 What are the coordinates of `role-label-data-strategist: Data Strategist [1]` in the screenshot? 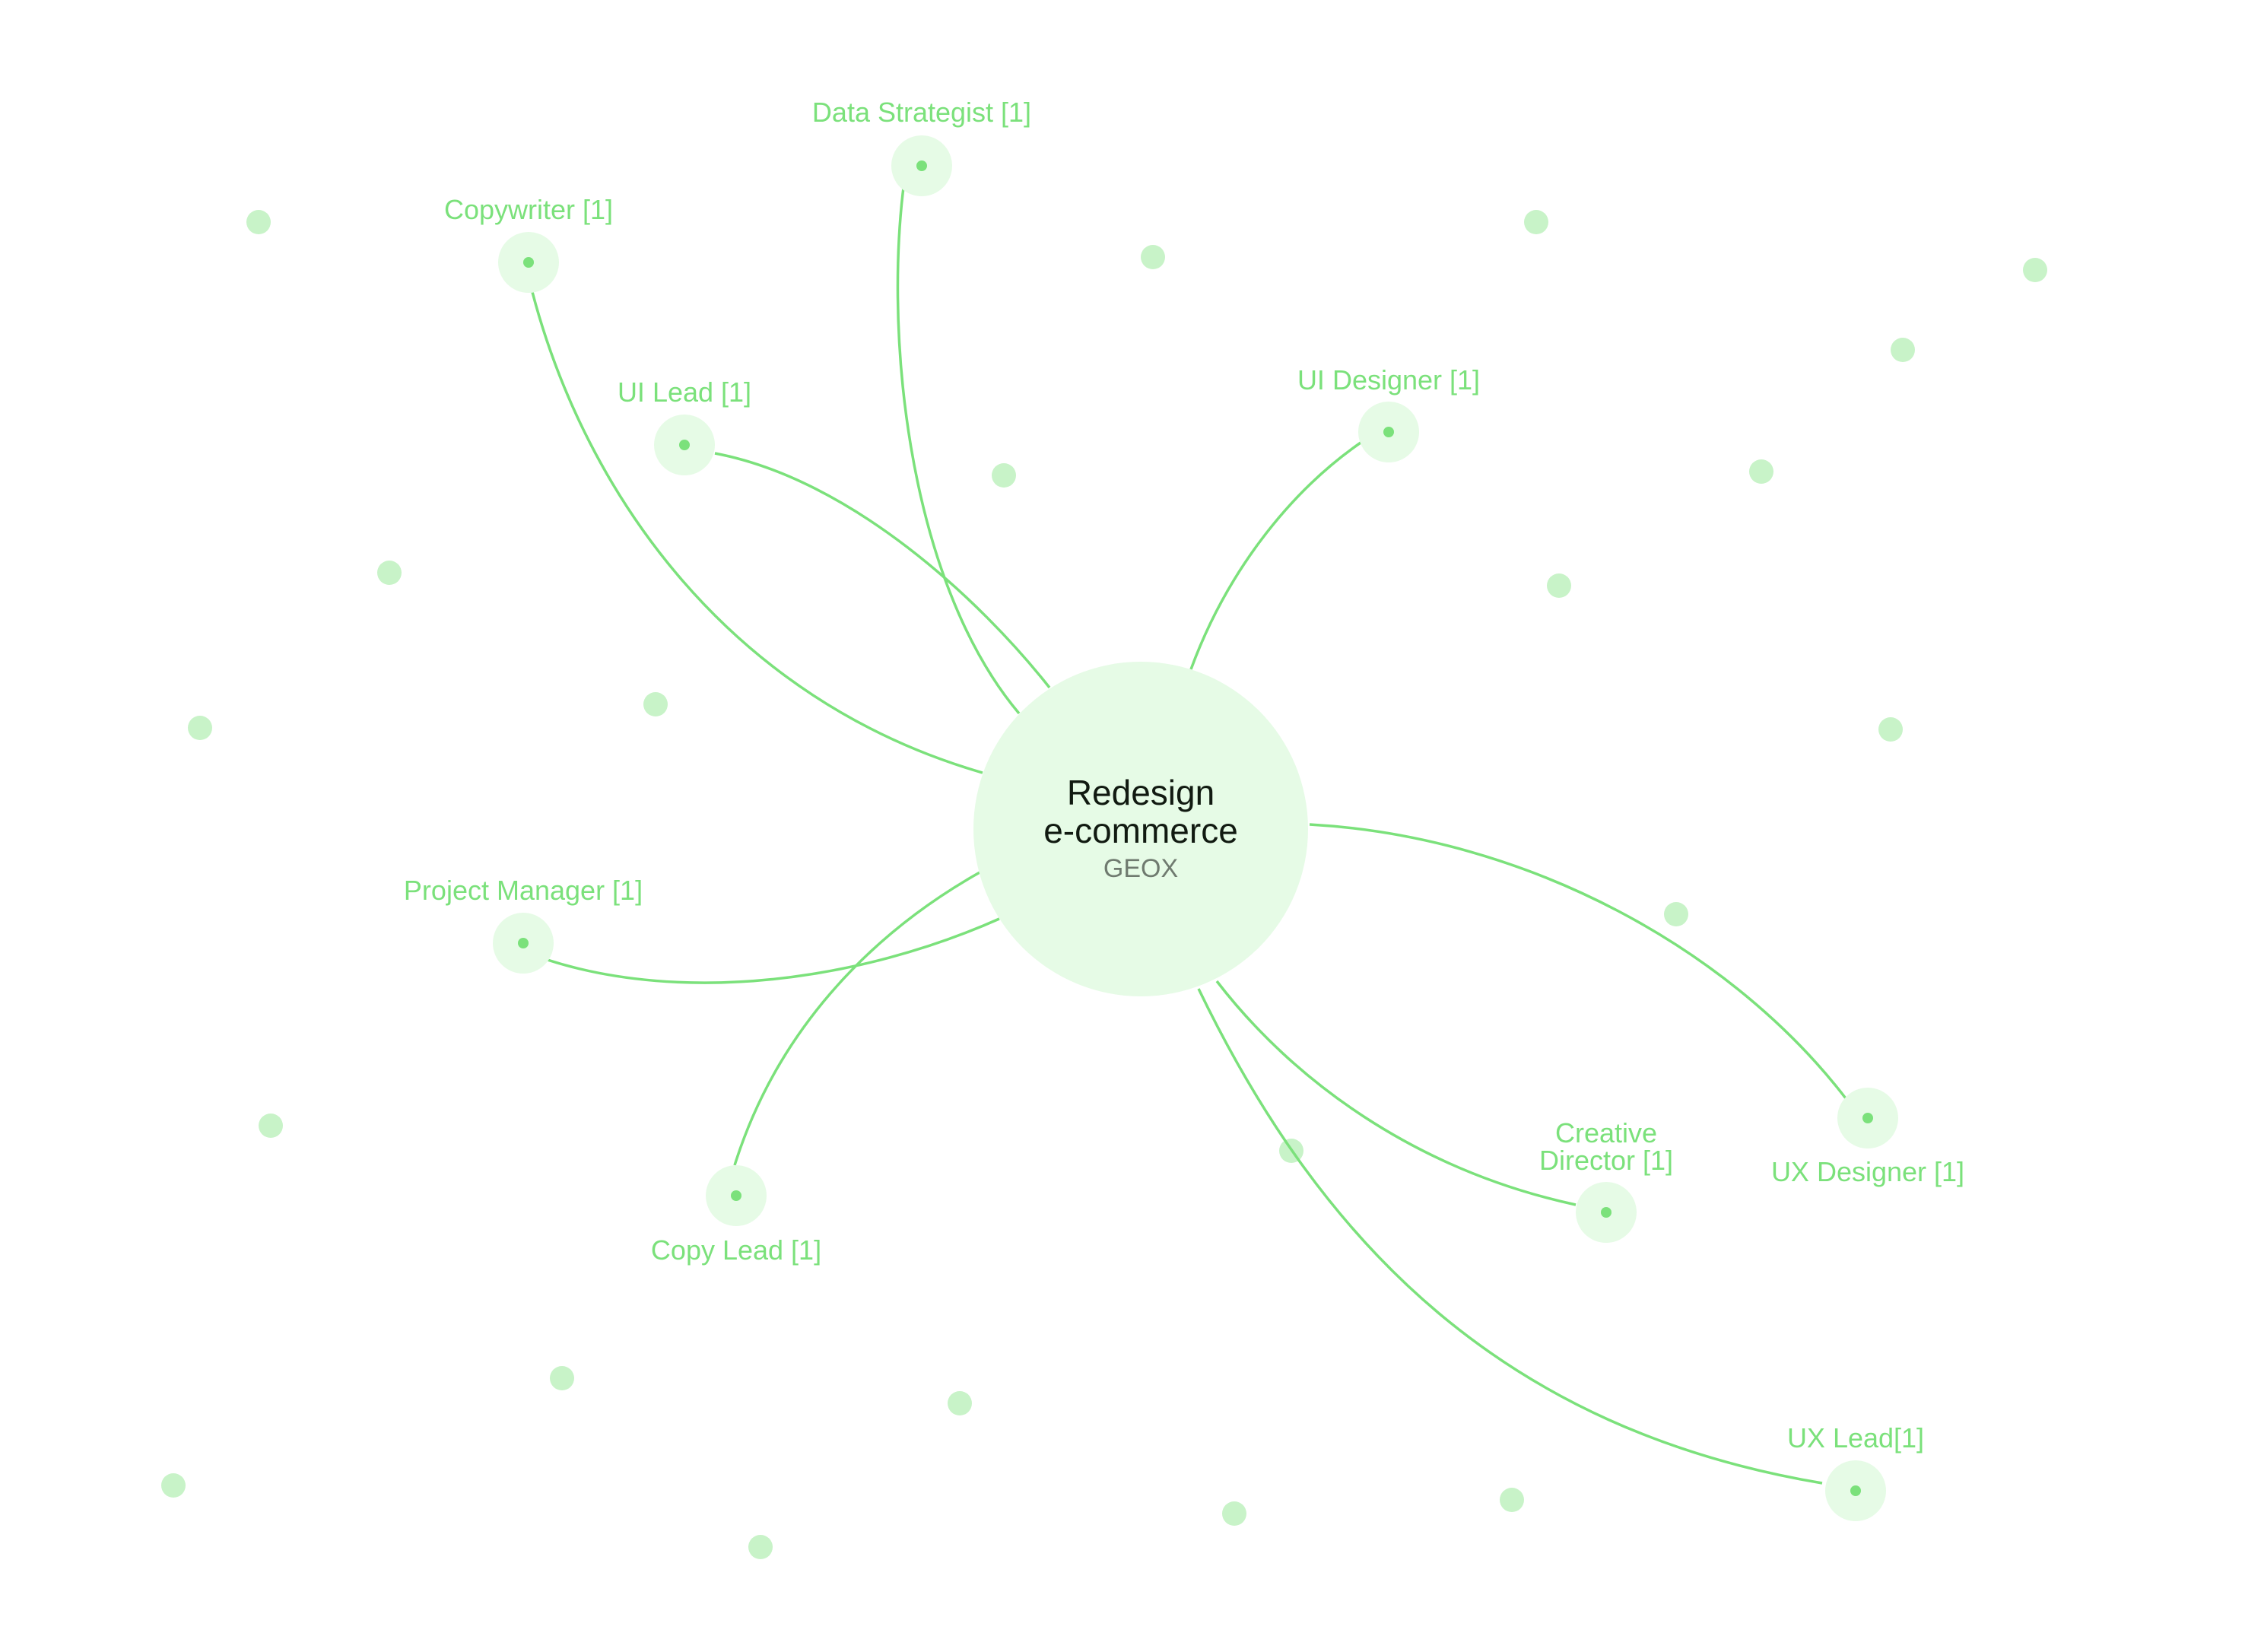 It's located at (921, 112).